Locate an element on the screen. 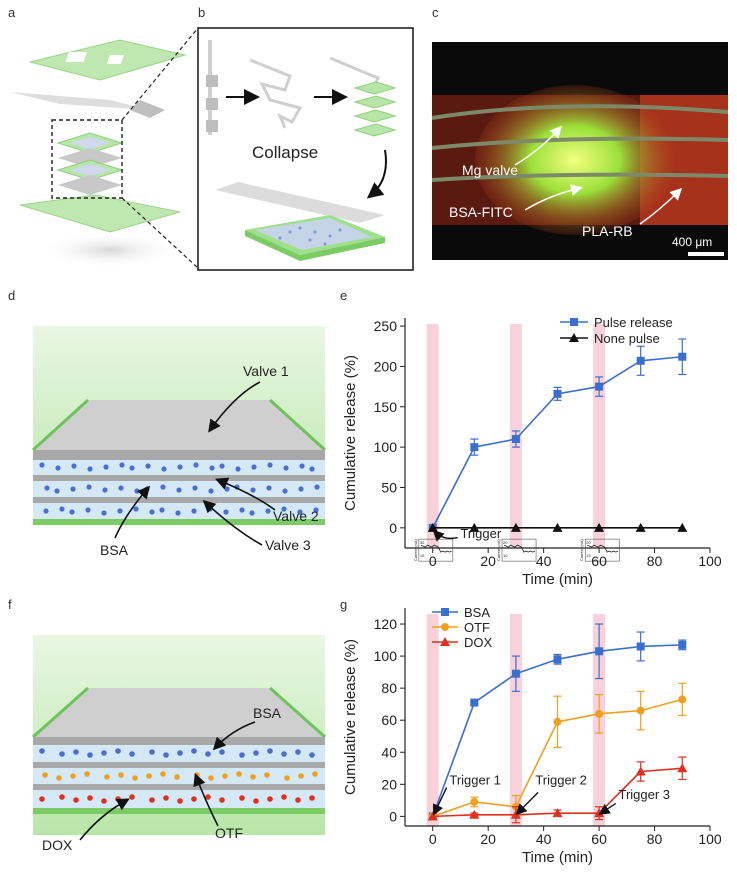  y-tick-label: 150 is located at coordinates (386, 407).